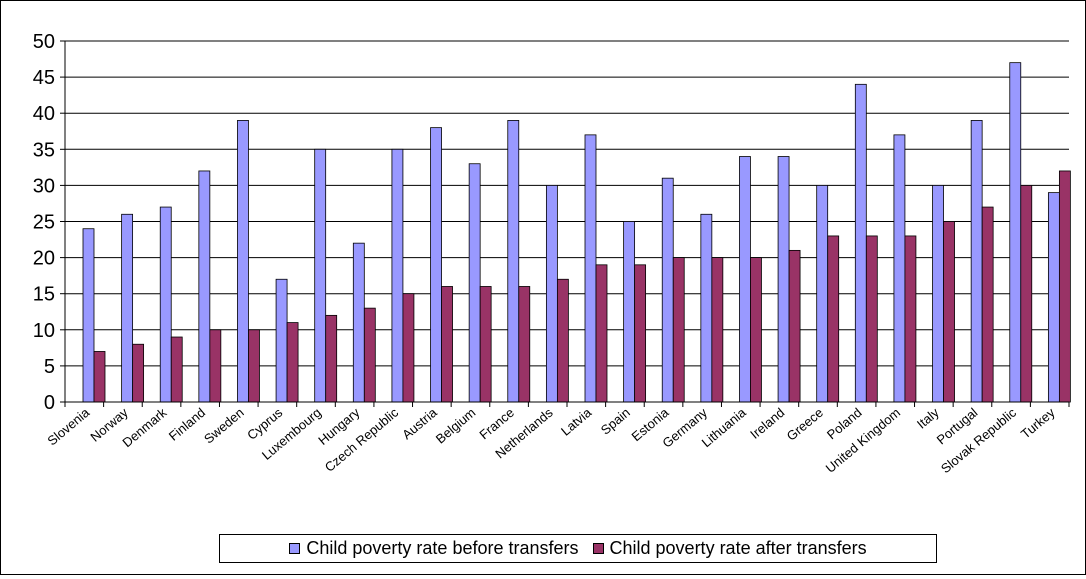  I want to click on y-tick-label: 0, so click(49, 403).